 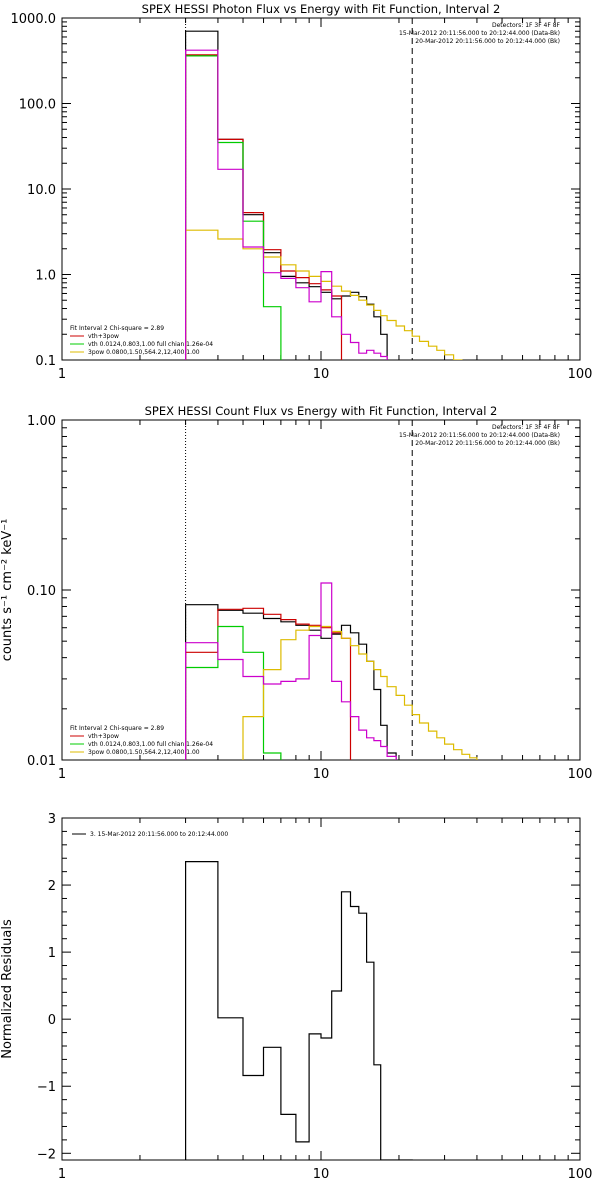 I want to click on y-tick-label: 10.0, so click(x=41, y=190).